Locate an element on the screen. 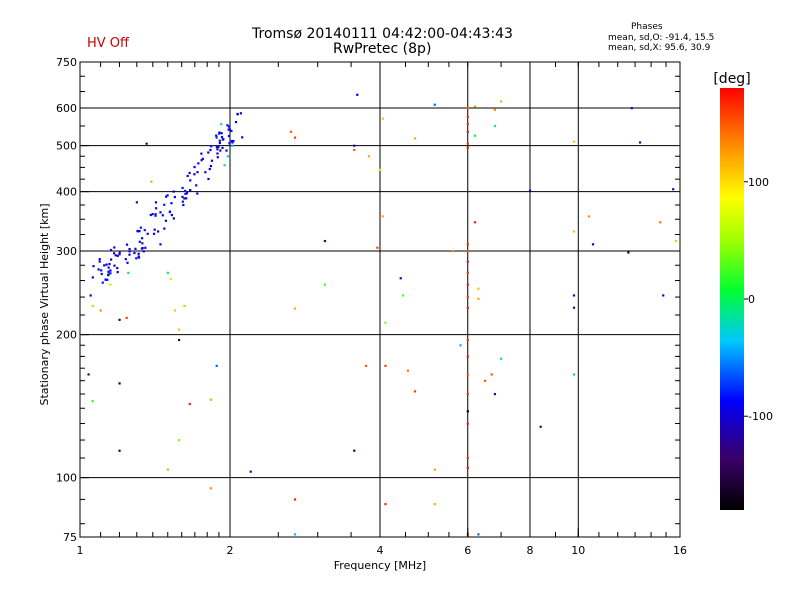 This screenshot has height=600, width=800. x-axis-label: Frequency [MHz] is located at coordinates (380, 565).